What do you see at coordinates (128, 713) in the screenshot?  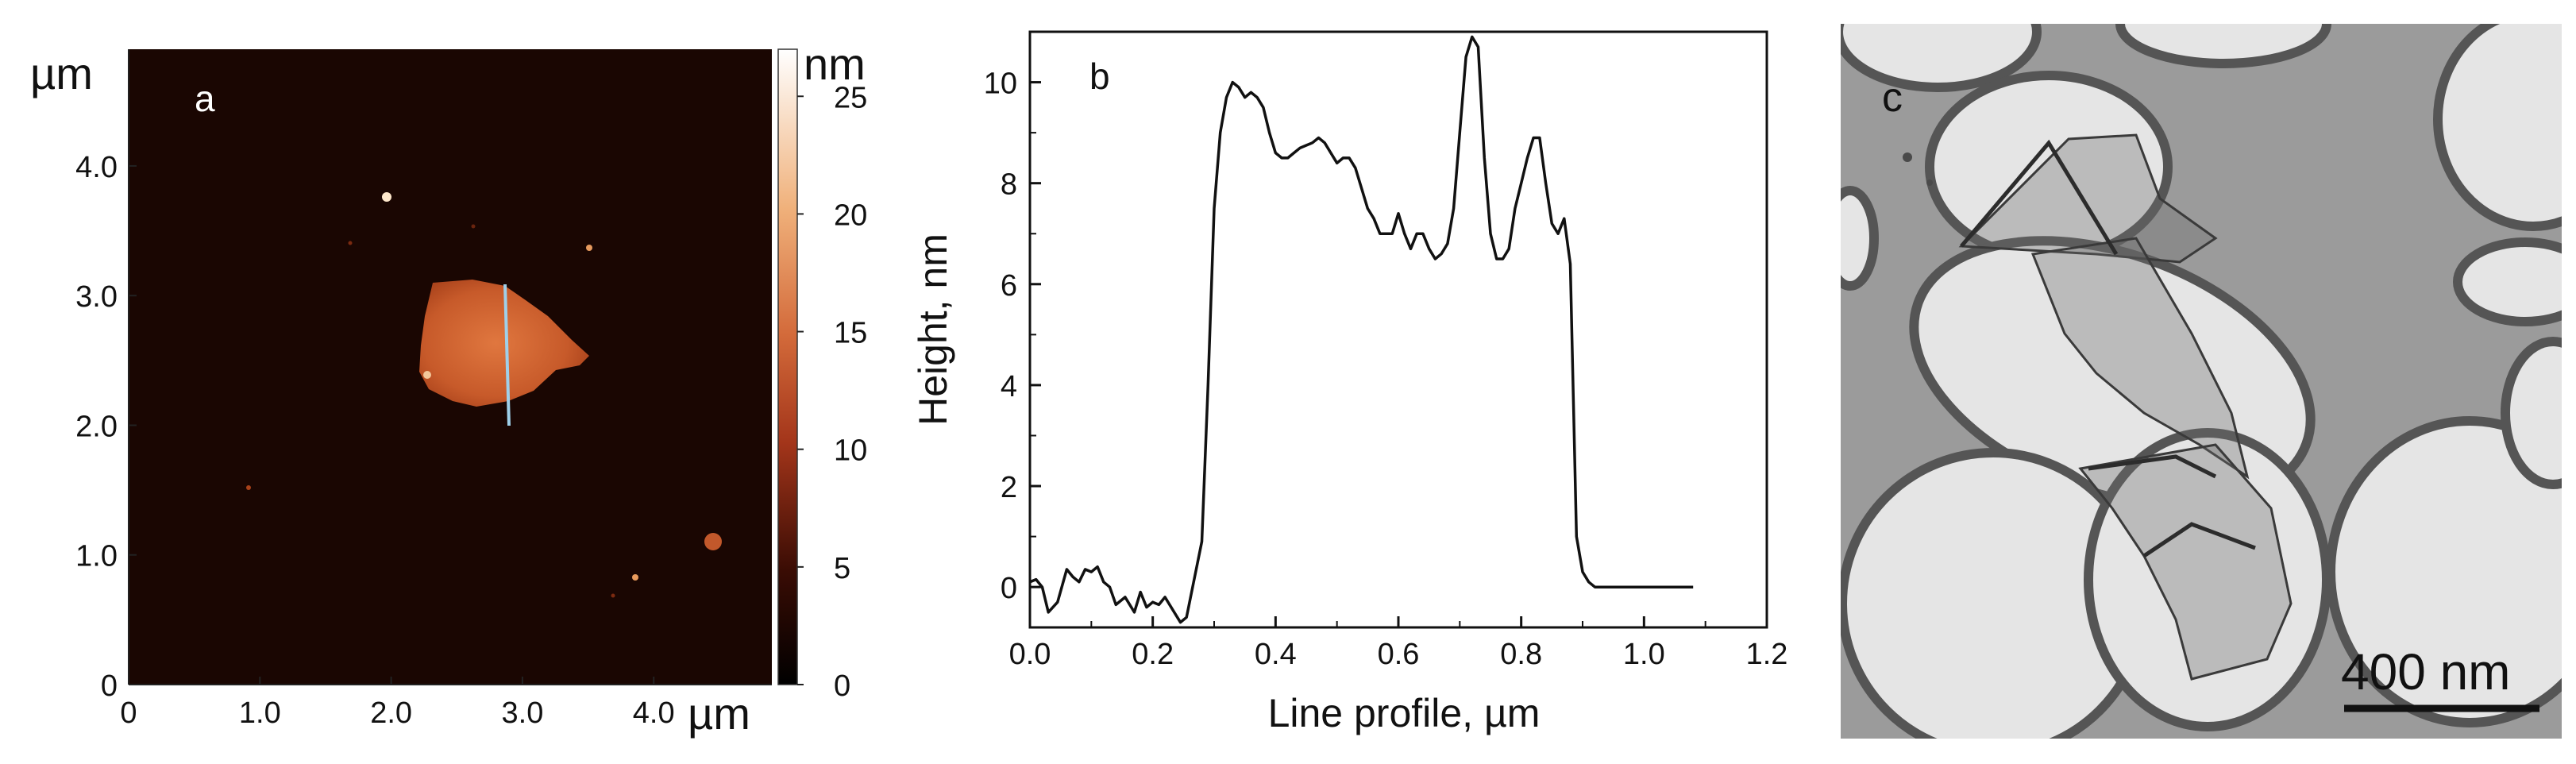 I see `afm-x-tick-label: 0` at bounding box center [128, 713].